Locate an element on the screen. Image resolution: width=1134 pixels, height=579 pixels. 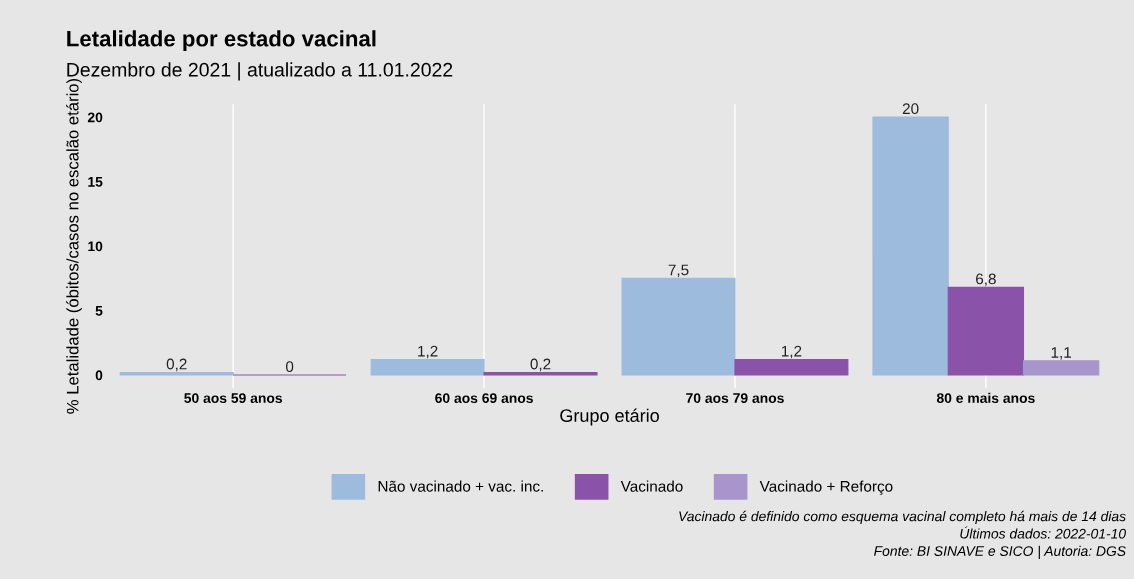
y-tick-label: 15 is located at coordinates (95, 182).